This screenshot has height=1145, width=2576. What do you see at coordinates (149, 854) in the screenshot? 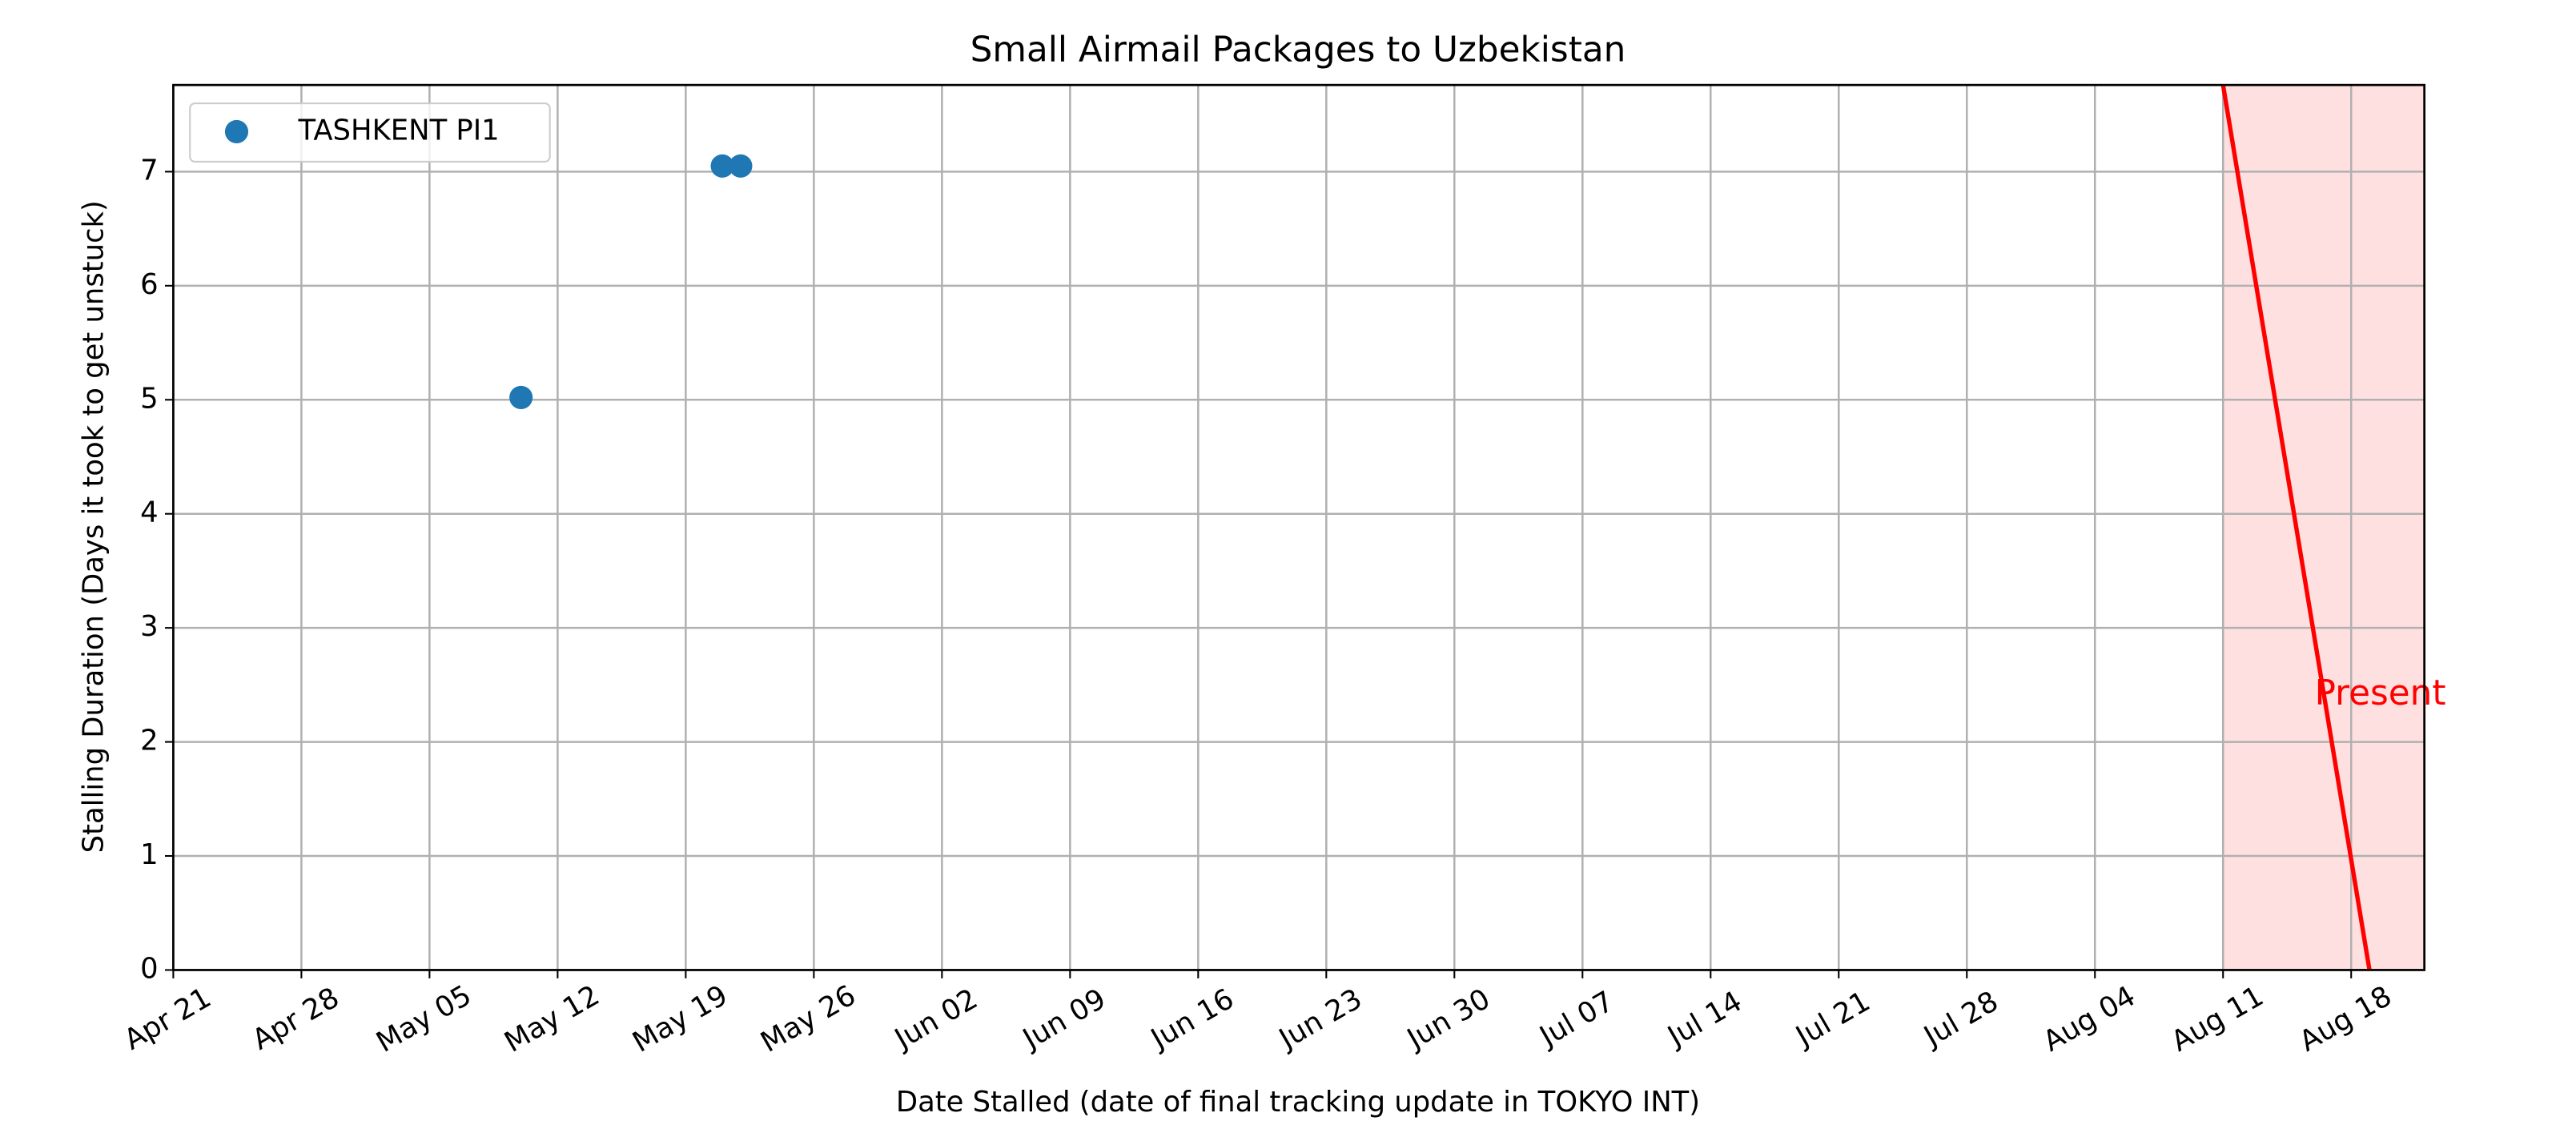
I see `y-tick-label: 1` at bounding box center [149, 854].